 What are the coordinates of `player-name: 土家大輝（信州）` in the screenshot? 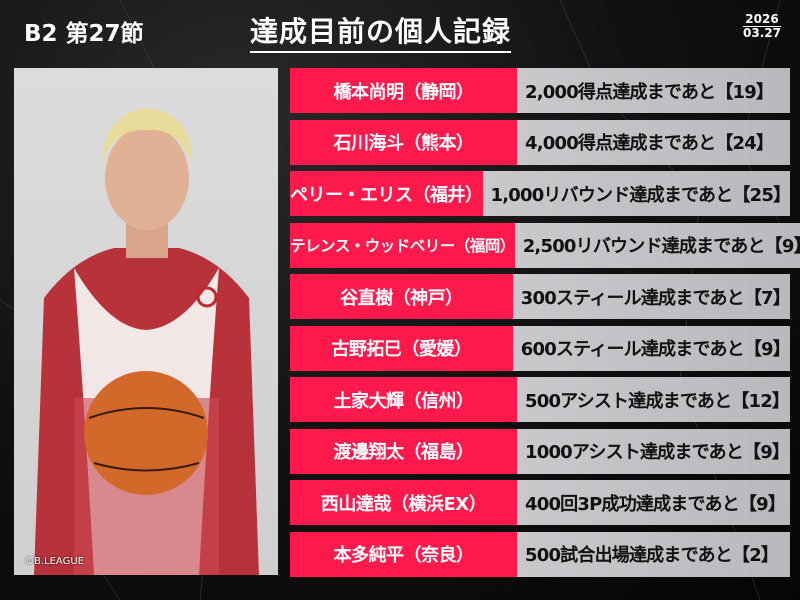 It's located at (403, 399).